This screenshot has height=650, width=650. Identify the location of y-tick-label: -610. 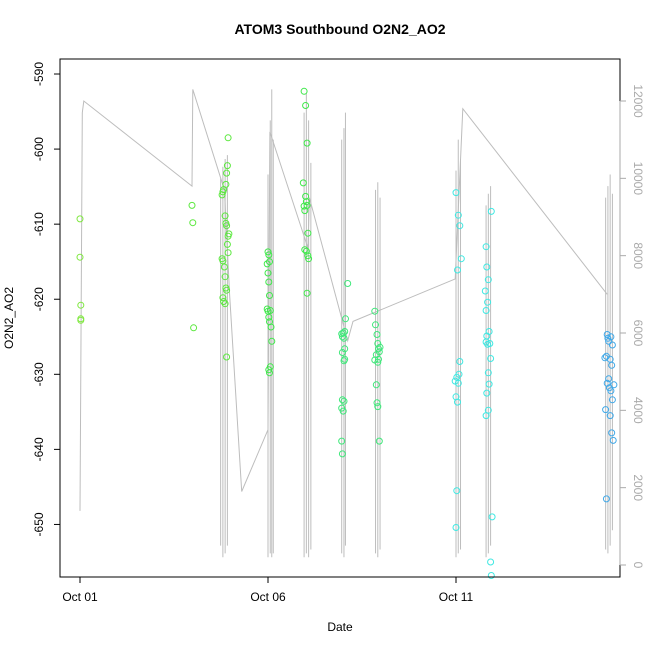
(39, 224).